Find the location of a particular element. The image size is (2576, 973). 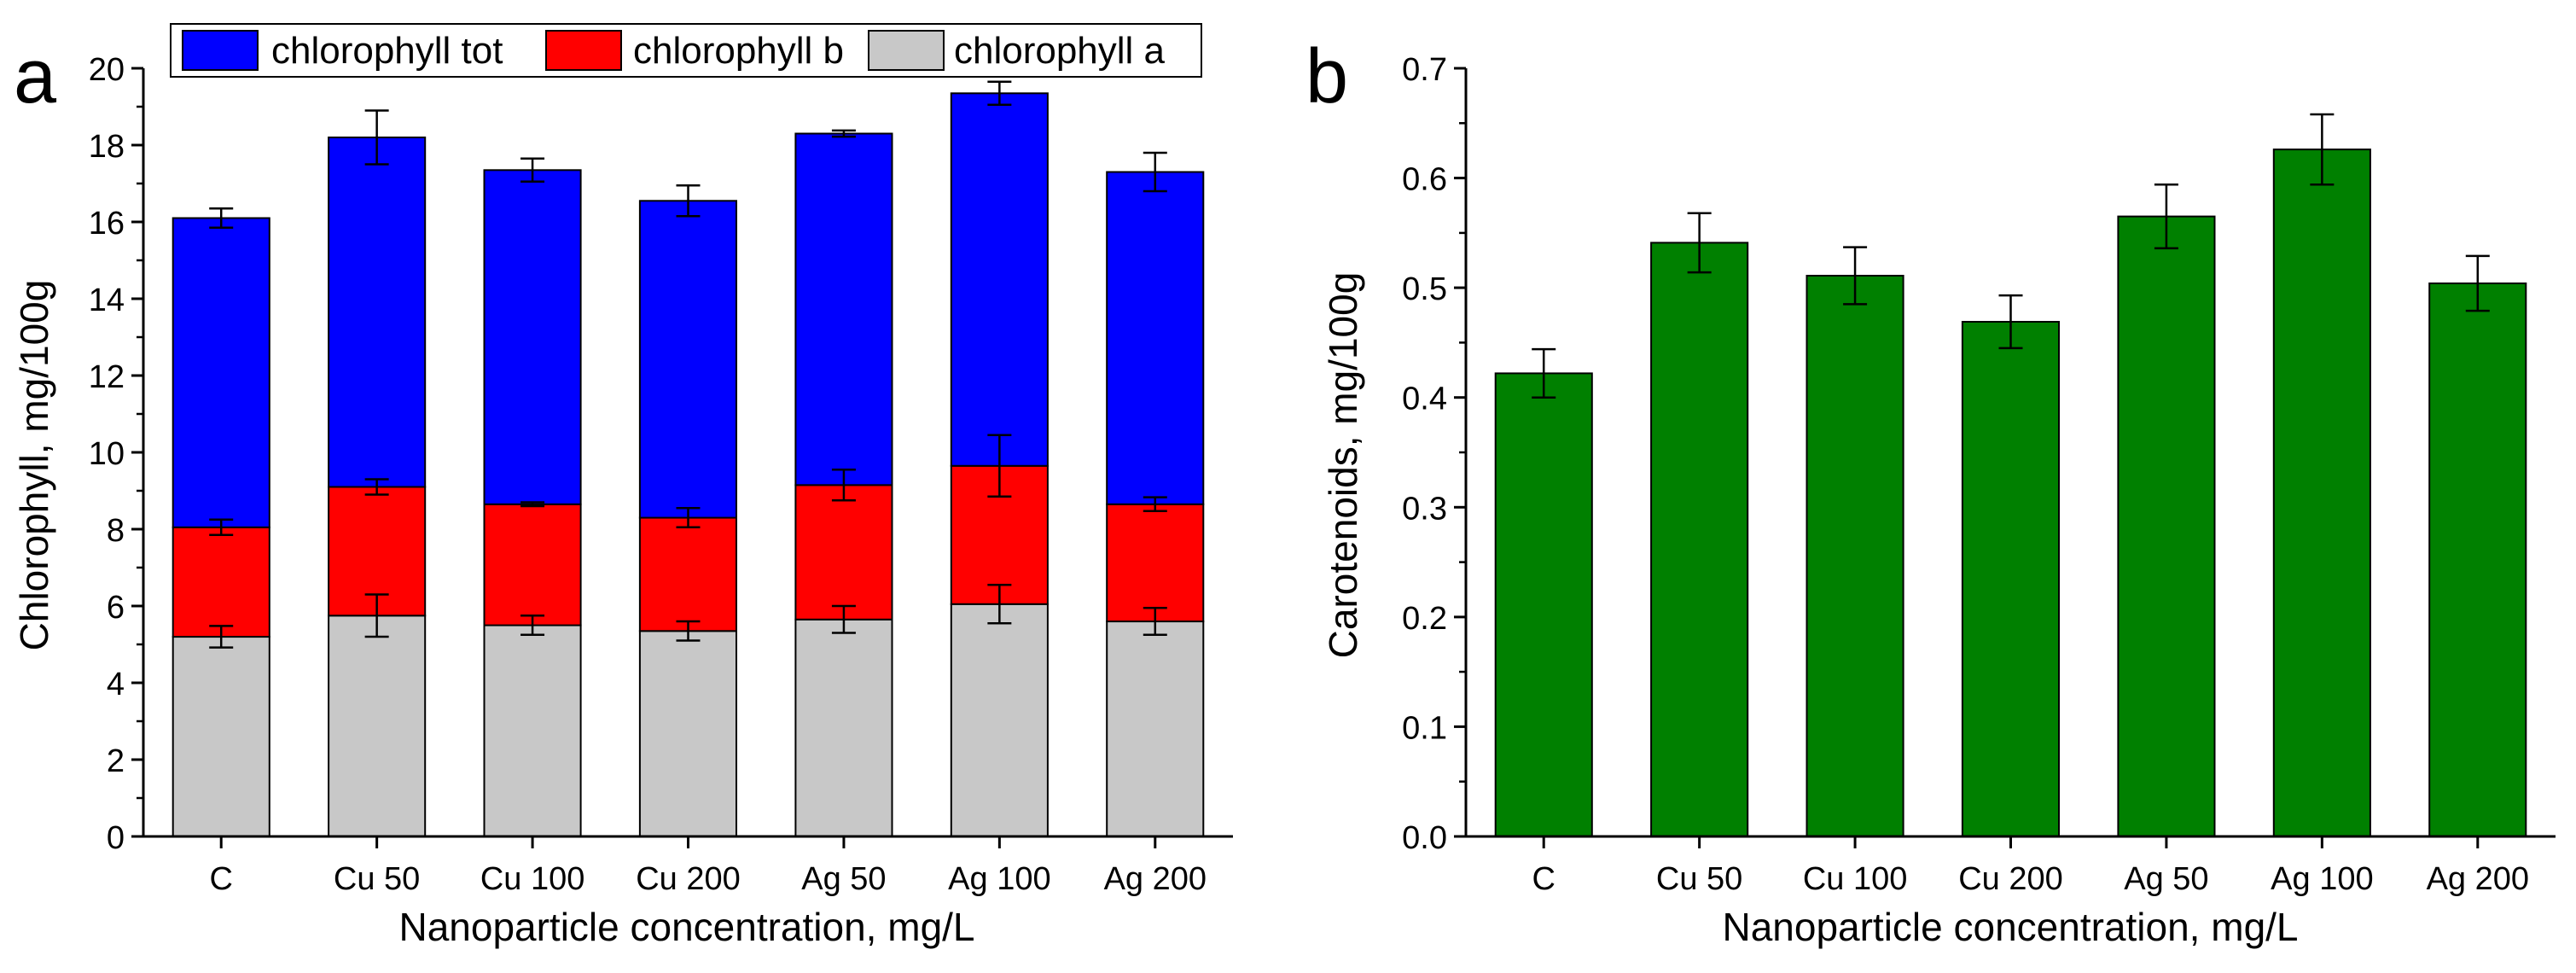

y-tick-label: 2 is located at coordinates (116, 761).